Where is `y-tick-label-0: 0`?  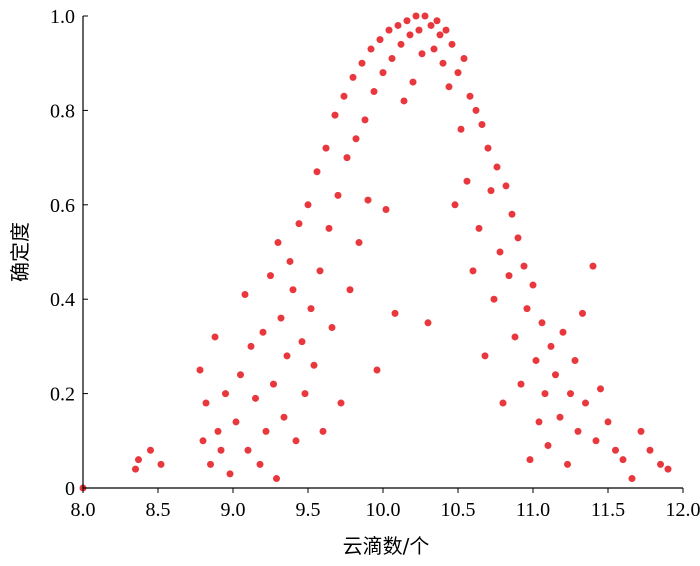
y-tick-label-0: 0 is located at coordinates (70, 489).